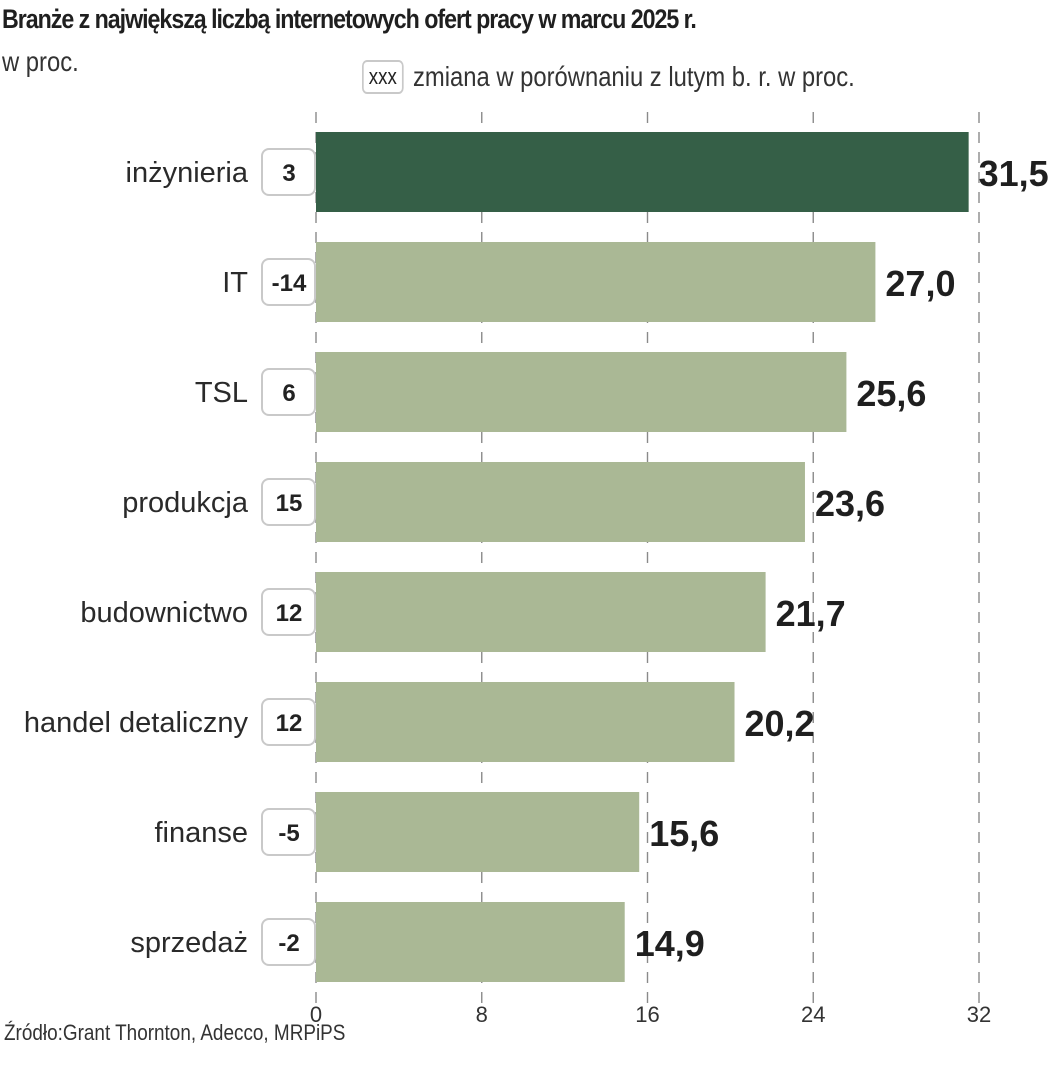 This screenshot has height=1080, width=1049. Describe the element at coordinates (780, 723) in the screenshot. I see `value-label: 20,2` at that location.